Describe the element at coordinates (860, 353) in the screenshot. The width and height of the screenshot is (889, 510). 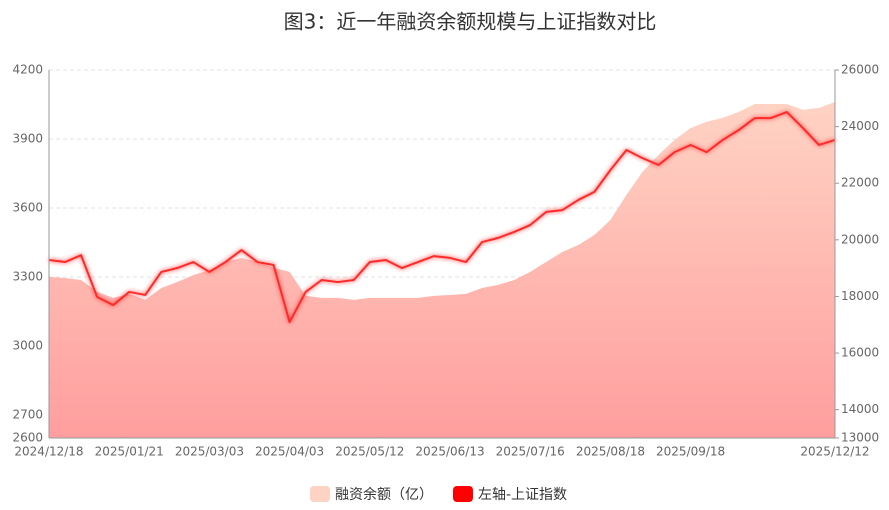
I see `y2-tick-label: 16000` at that location.